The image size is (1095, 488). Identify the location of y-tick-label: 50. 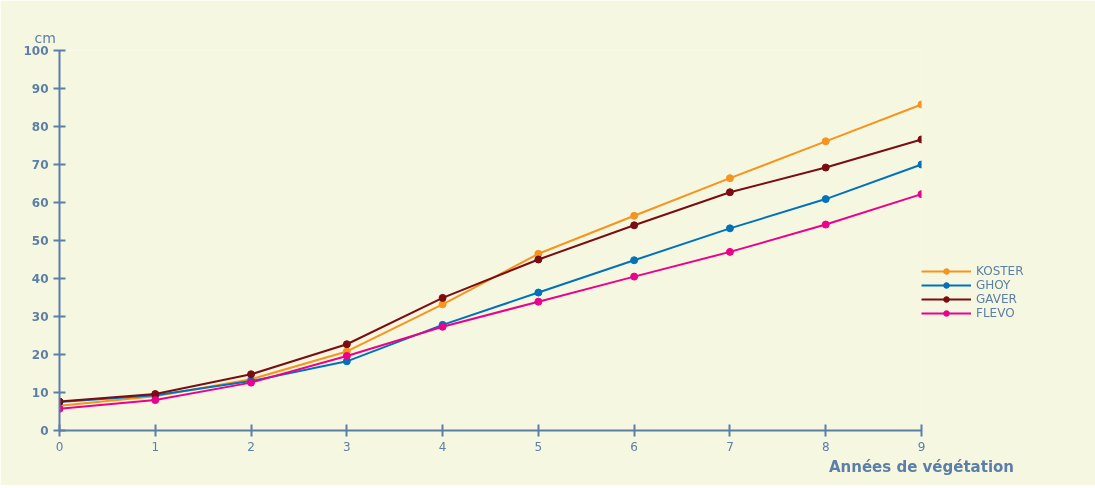
(40, 241).